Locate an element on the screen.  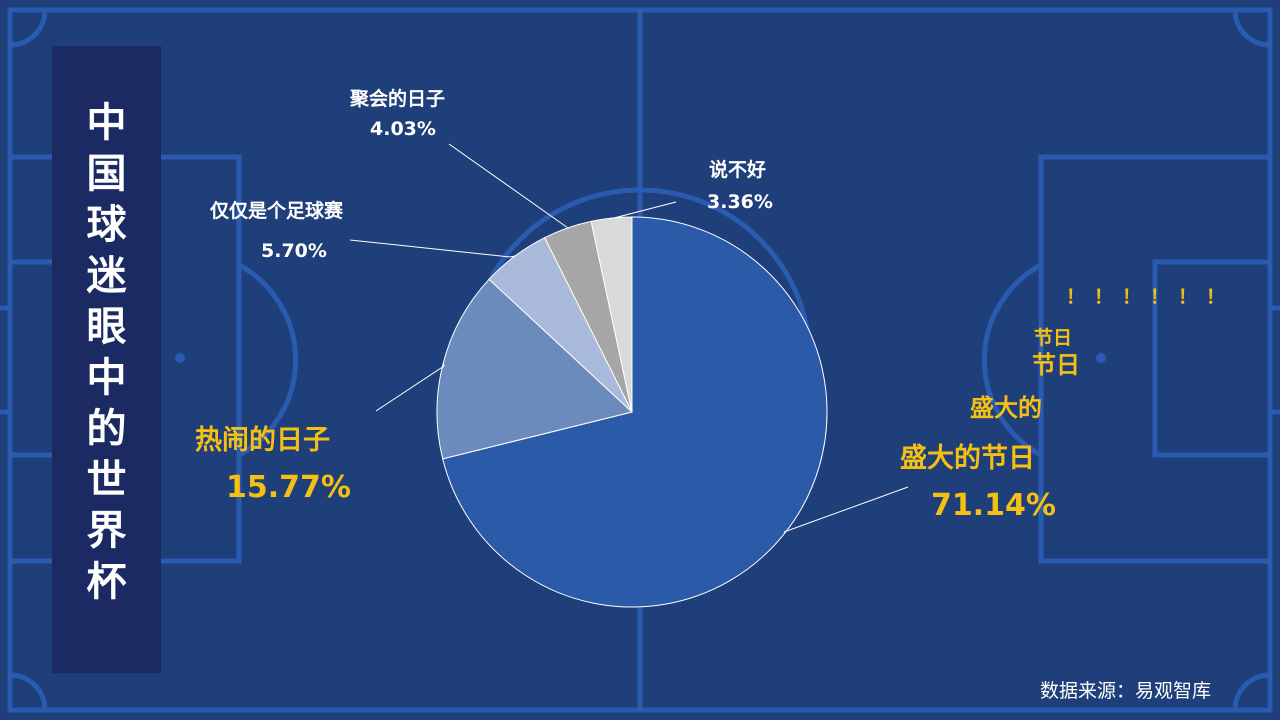
title-character: 国 is located at coordinates (106, 174).